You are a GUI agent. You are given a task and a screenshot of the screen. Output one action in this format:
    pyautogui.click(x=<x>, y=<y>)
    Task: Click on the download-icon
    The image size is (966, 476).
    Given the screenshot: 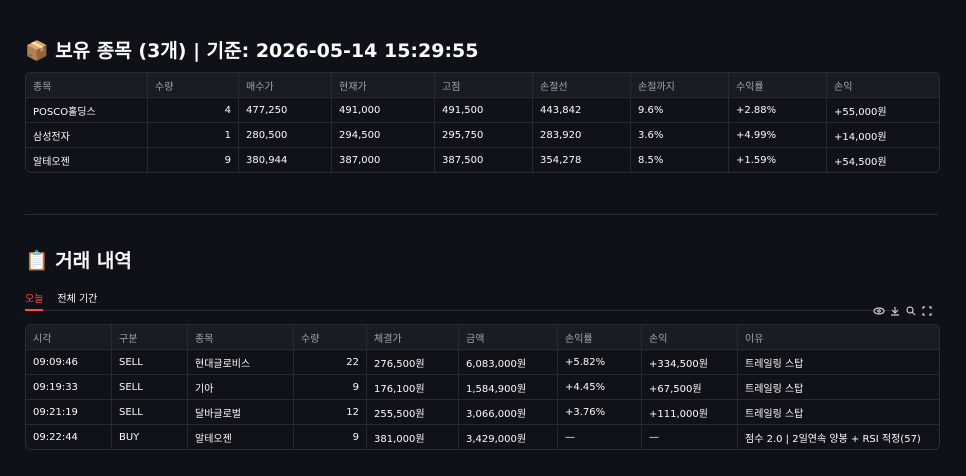 What is the action you would take?
    pyautogui.click(x=895, y=311)
    